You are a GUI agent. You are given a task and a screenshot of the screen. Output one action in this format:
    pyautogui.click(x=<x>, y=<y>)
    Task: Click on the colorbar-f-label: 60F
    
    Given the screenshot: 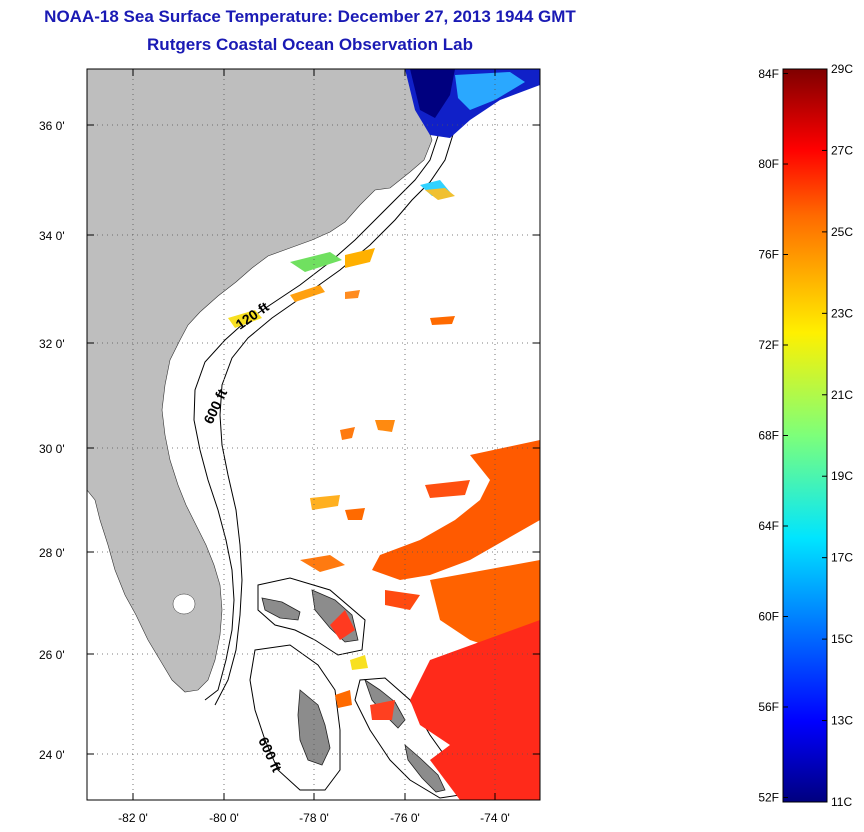 What is the action you would take?
    pyautogui.click(x=768, y=616)
    